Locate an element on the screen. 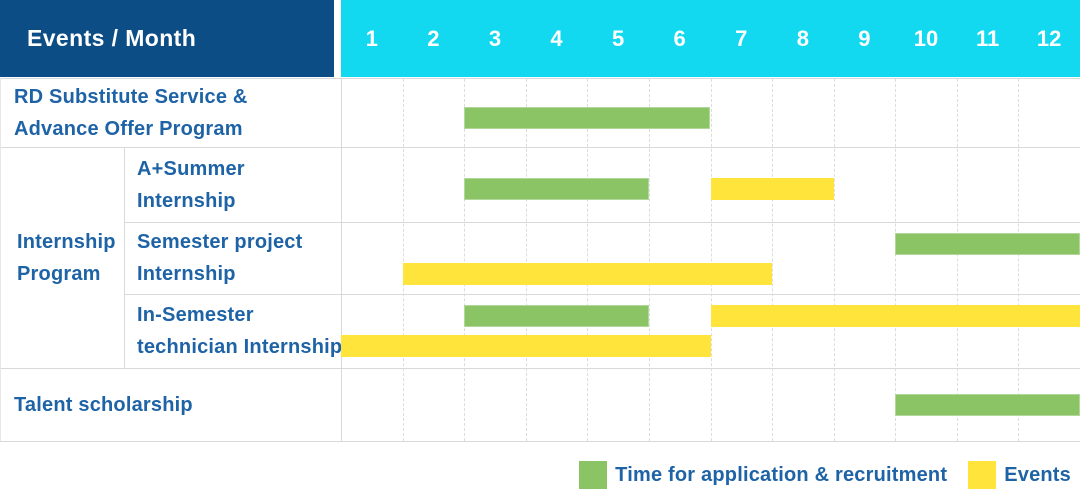 This screenshot has width=1080, height=494. month-label: 7 is located at coordinates (741, 38).